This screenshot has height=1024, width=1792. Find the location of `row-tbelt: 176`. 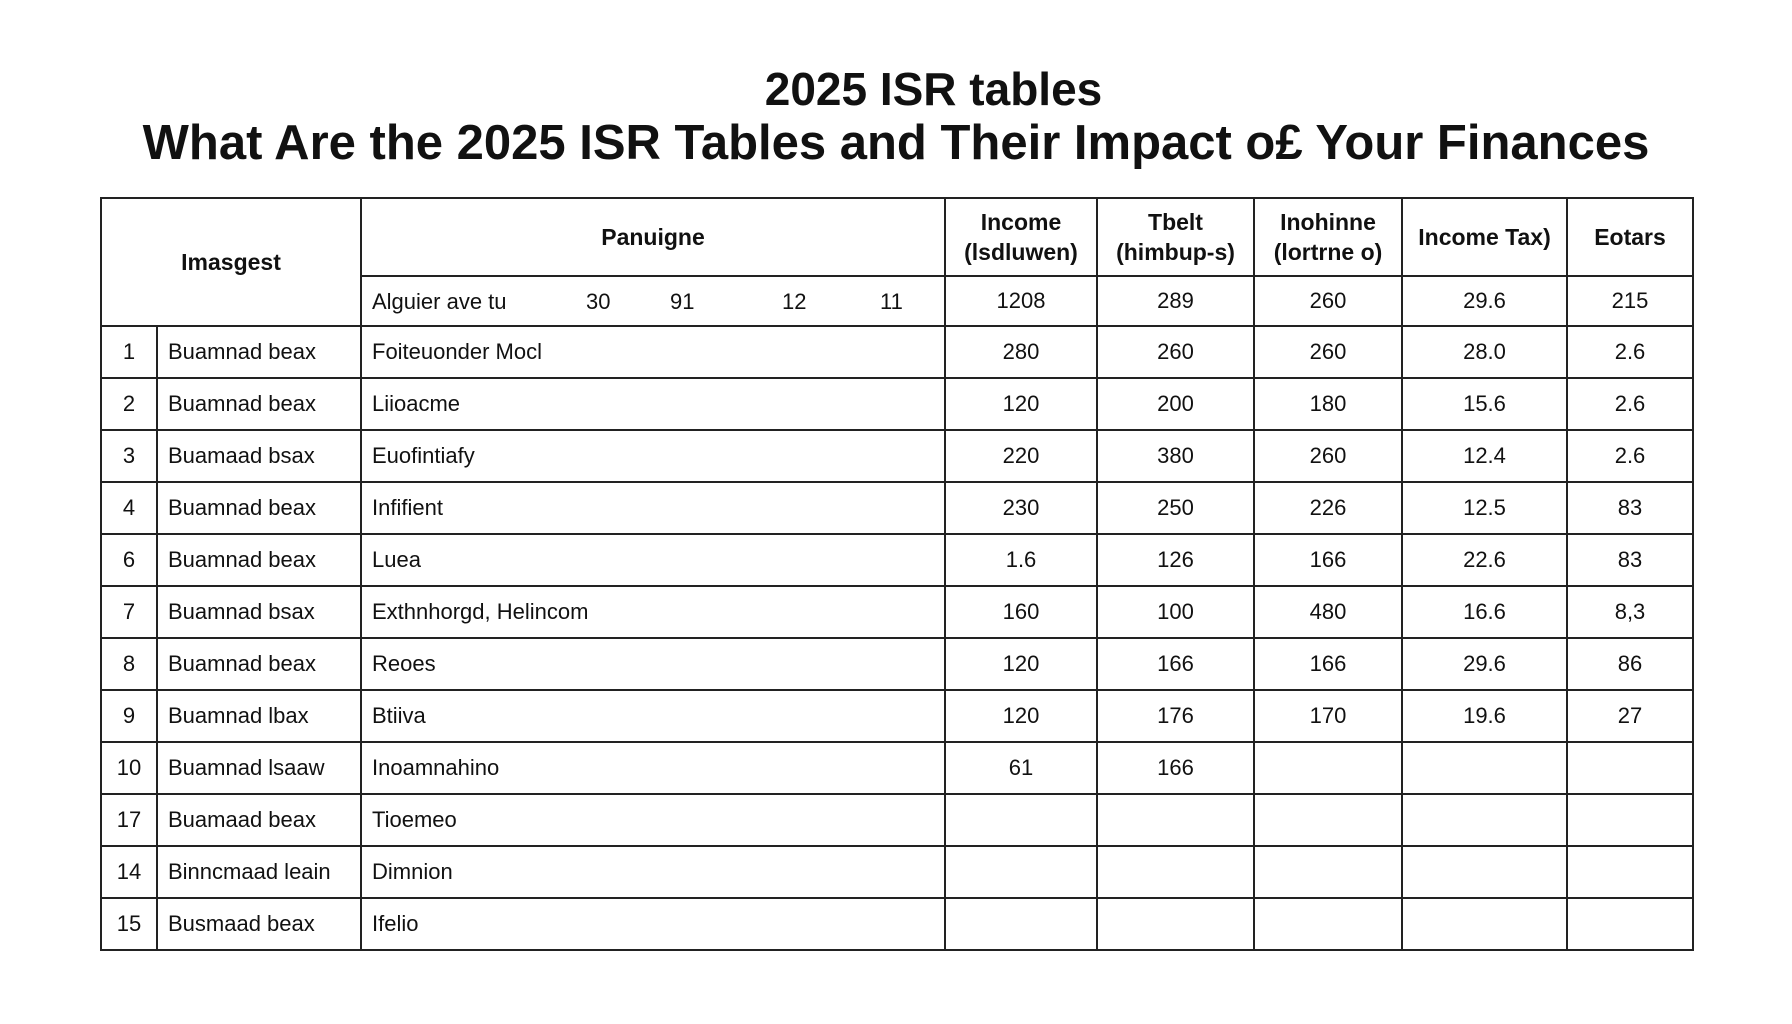

row-tbelt: 176 is located at coordinates (1175, 716).